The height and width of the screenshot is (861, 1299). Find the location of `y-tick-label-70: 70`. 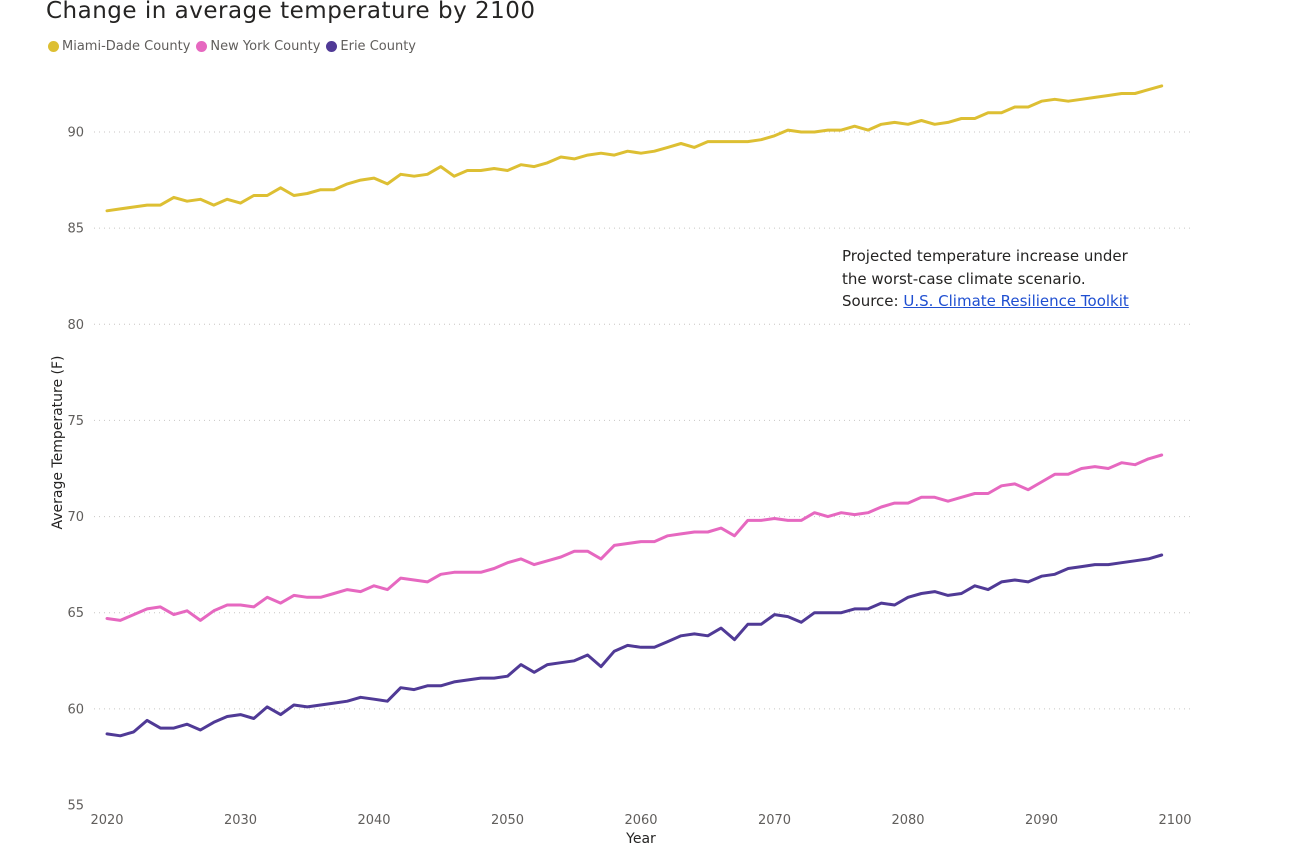

y-tick-label-70: 70 is located at coordinates (75, 517).